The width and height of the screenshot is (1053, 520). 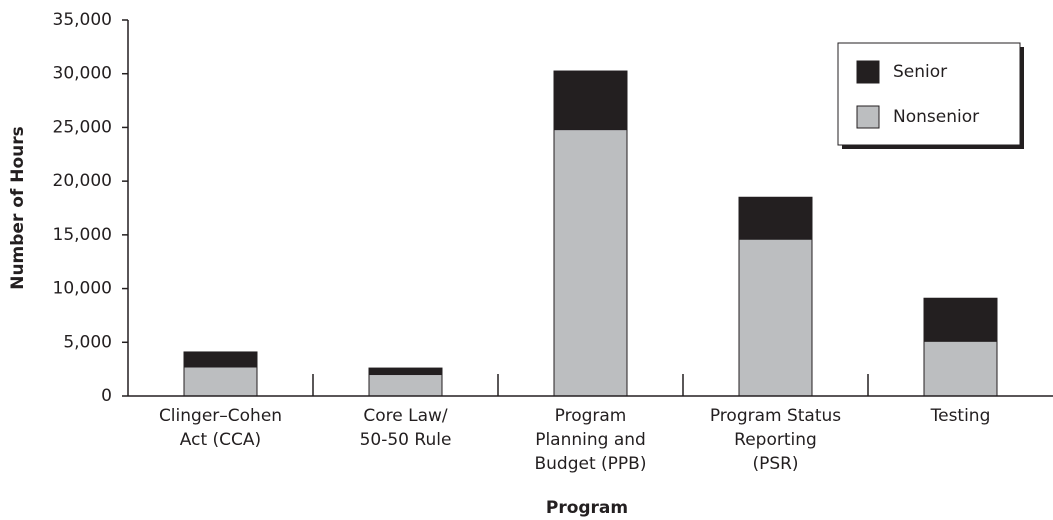 What do you see at coordinates (82, 181) in the screenshot?
I see `y-tick-label: 20,000` at bounding box center [82, 181].